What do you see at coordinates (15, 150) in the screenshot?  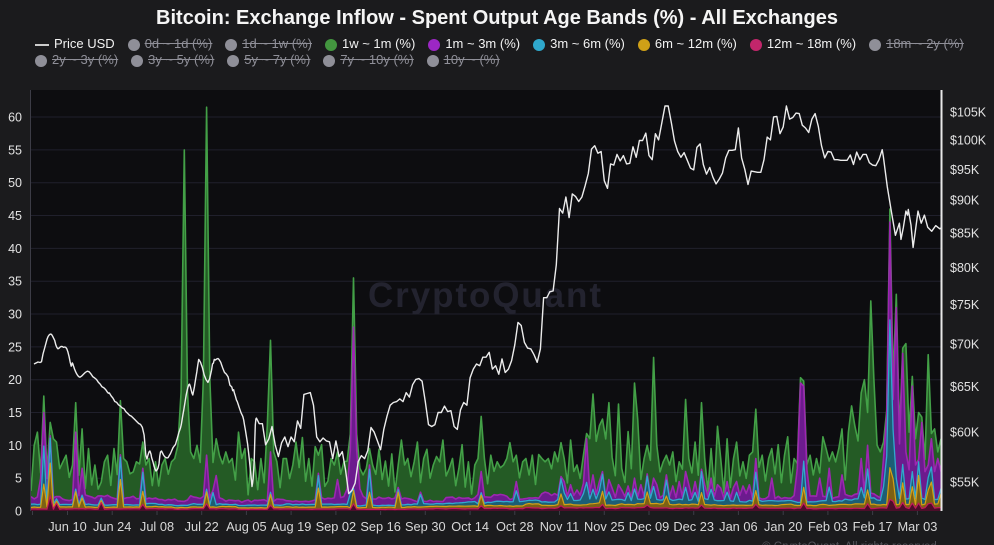 I see `svg-text: 55` at bounding box center [15, 150].